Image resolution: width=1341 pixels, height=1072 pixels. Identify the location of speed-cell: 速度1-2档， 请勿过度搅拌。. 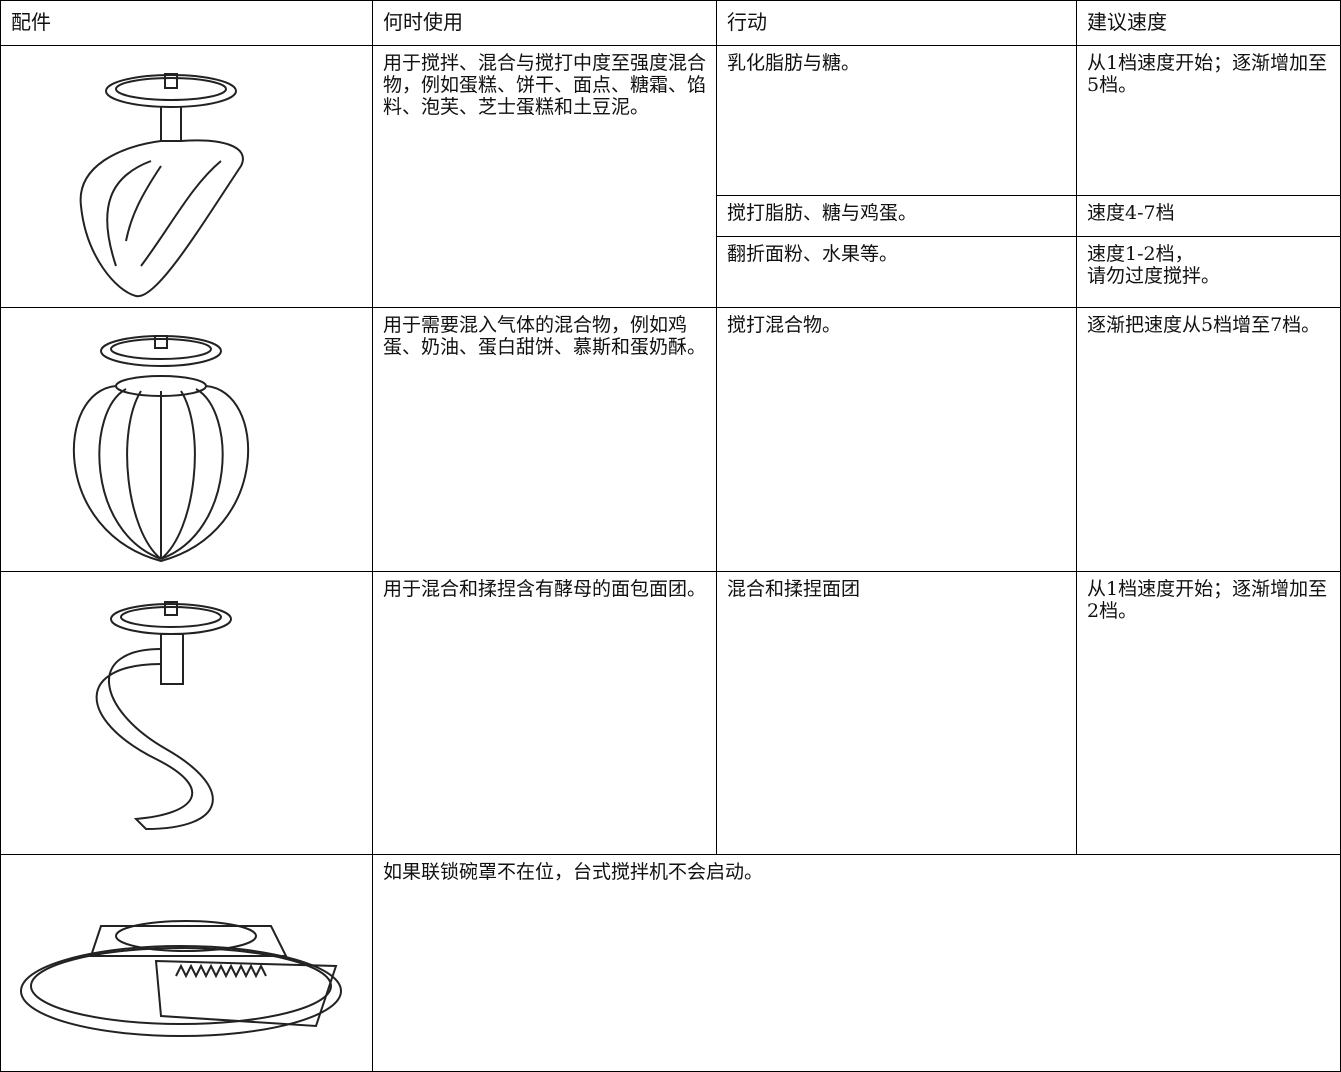
(1209, 272).